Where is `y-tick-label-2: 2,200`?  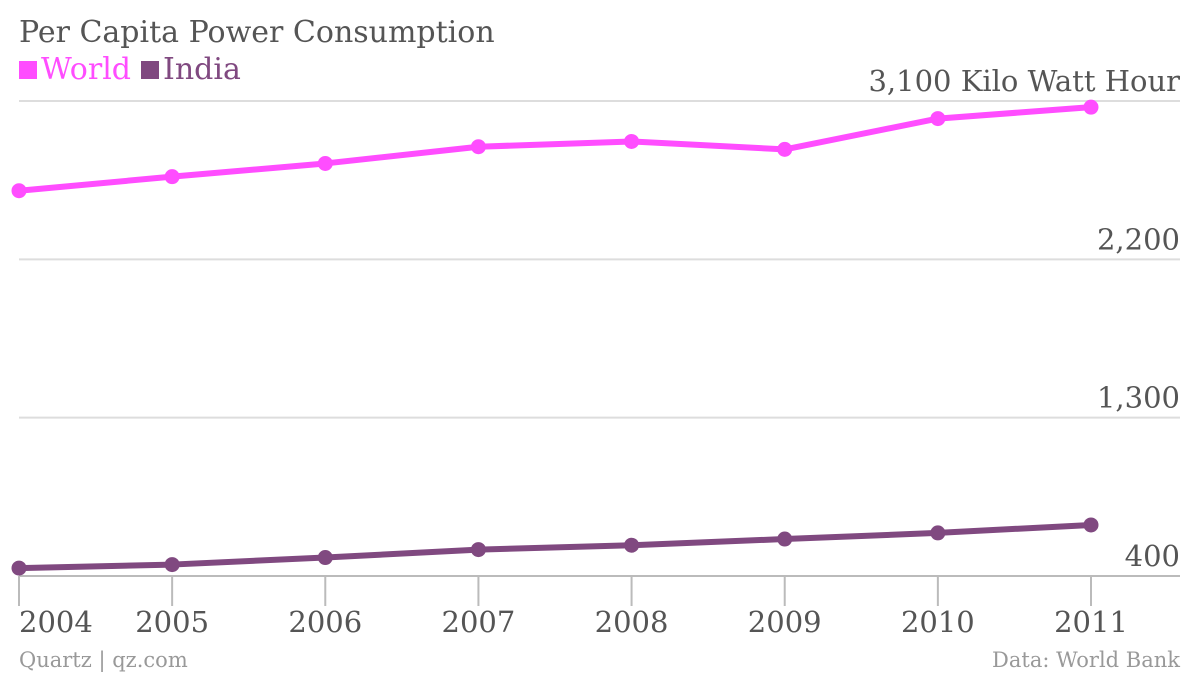 y-tick-label-2: 2,200 is located at coordinates (1138, 239).